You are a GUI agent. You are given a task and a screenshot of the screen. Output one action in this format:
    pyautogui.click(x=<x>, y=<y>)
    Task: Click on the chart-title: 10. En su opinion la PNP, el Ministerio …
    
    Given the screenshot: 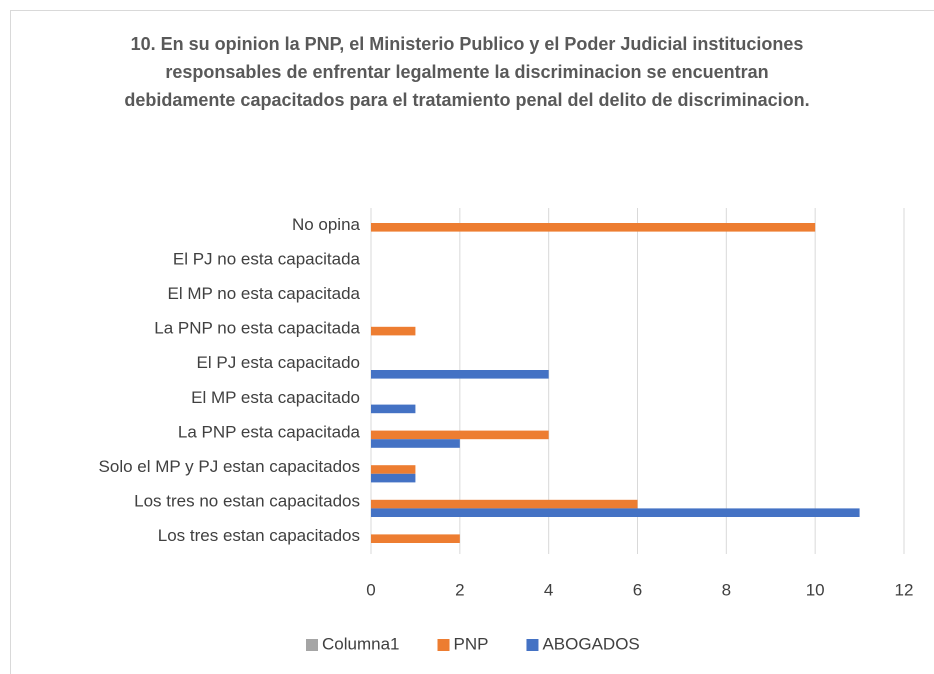 What is the action you would take?
    pyautogui.click(x=467, y=72)
    